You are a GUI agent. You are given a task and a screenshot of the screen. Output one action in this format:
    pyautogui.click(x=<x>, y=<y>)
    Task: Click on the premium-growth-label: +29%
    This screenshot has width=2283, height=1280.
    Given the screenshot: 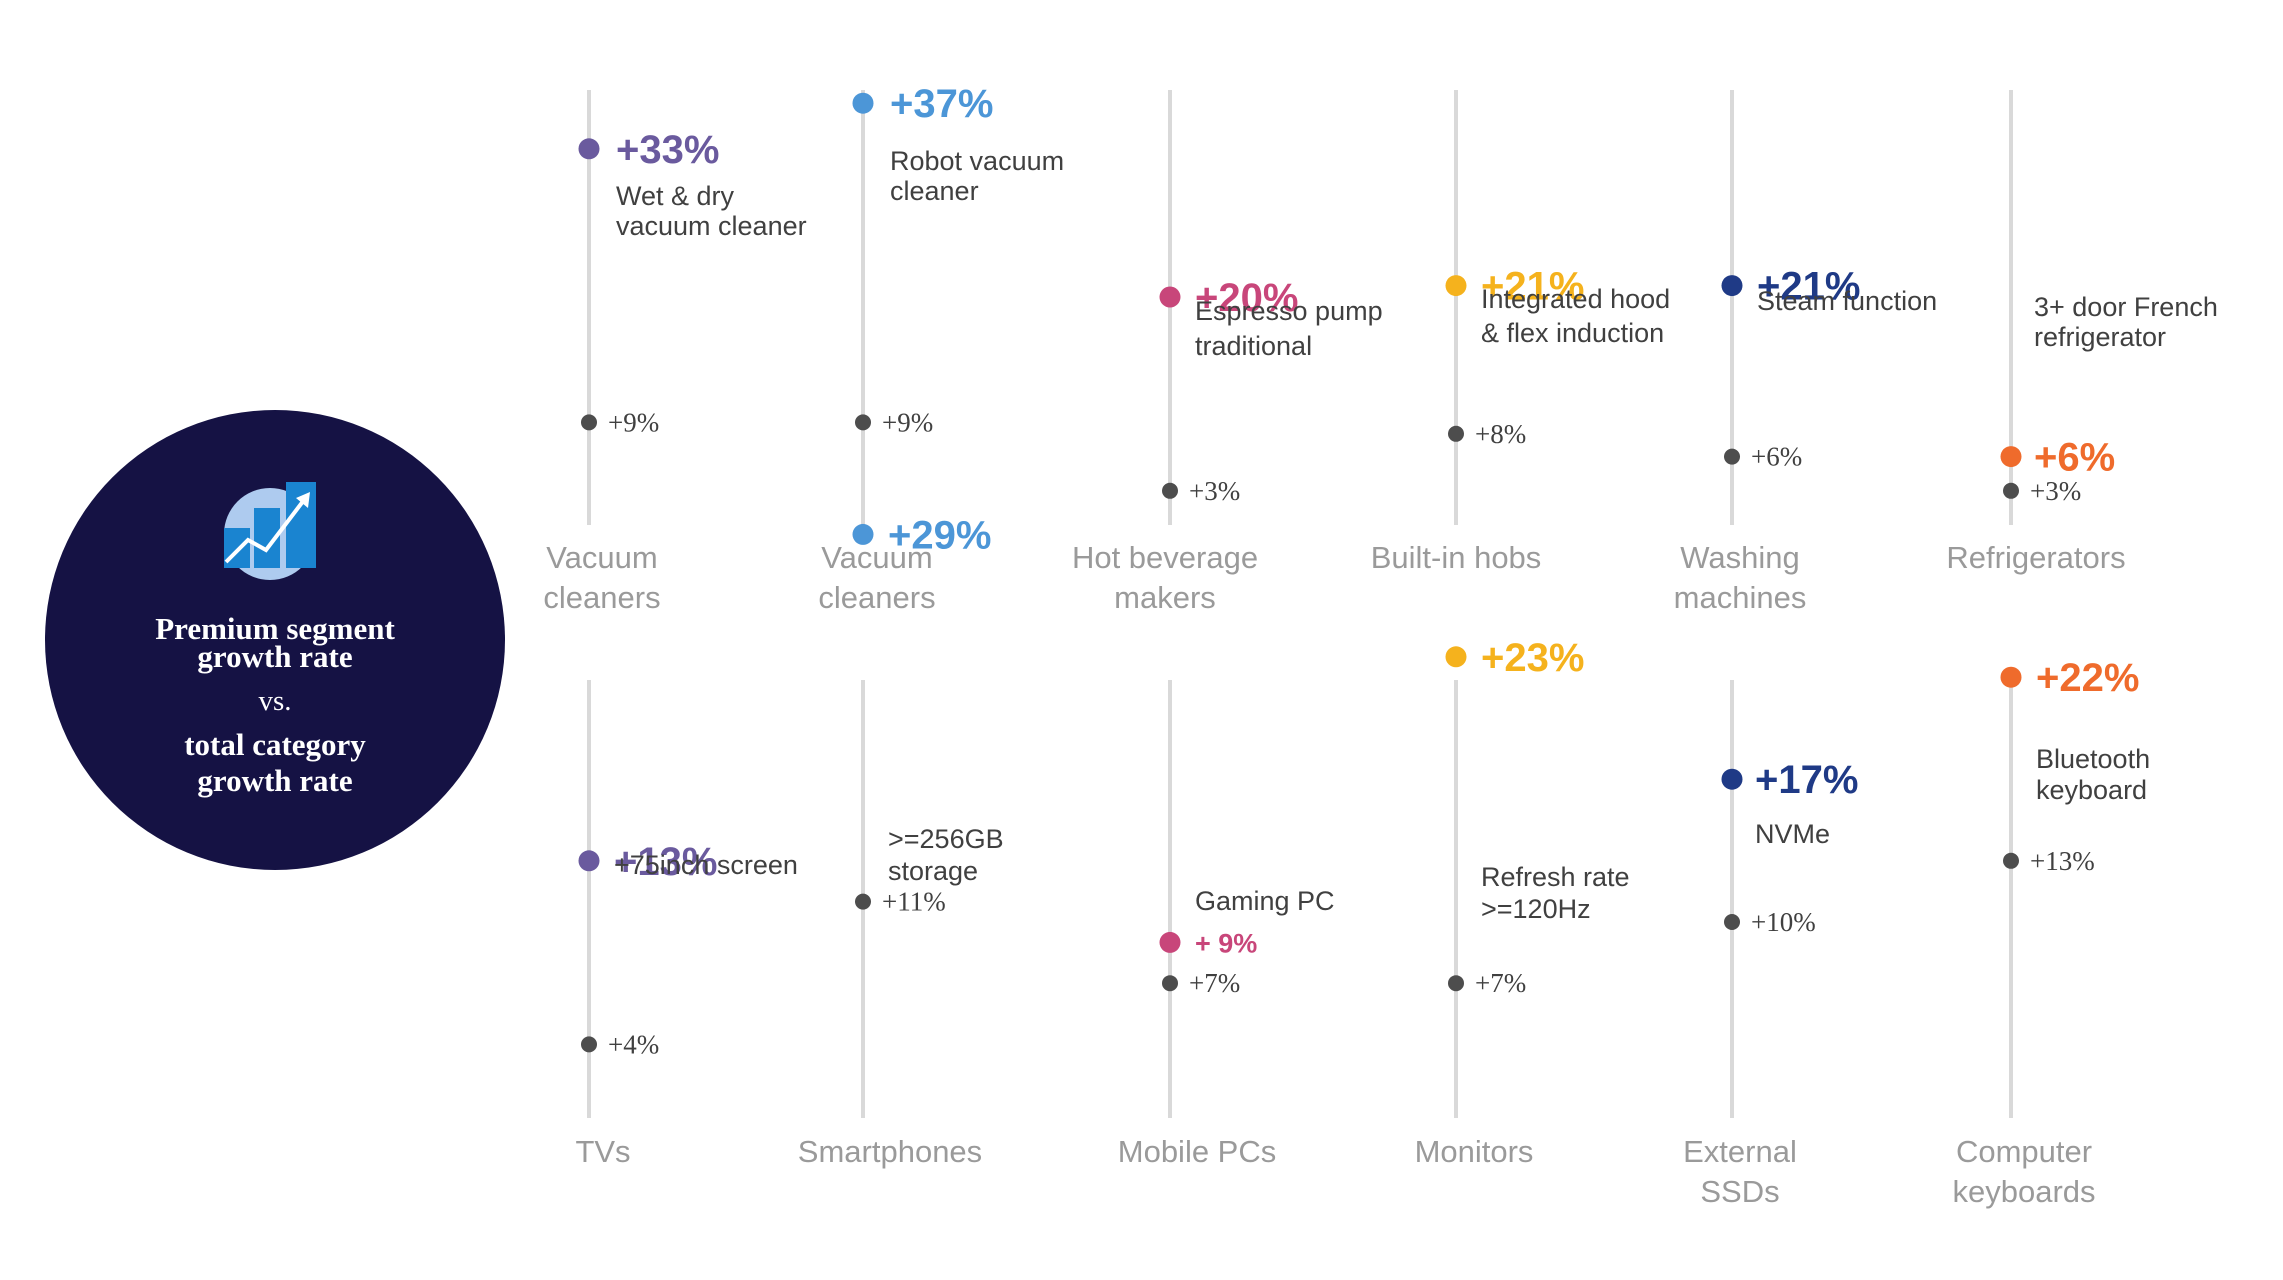 What is the action you would take?
    pyautogui.click(x=939, y=535)
    